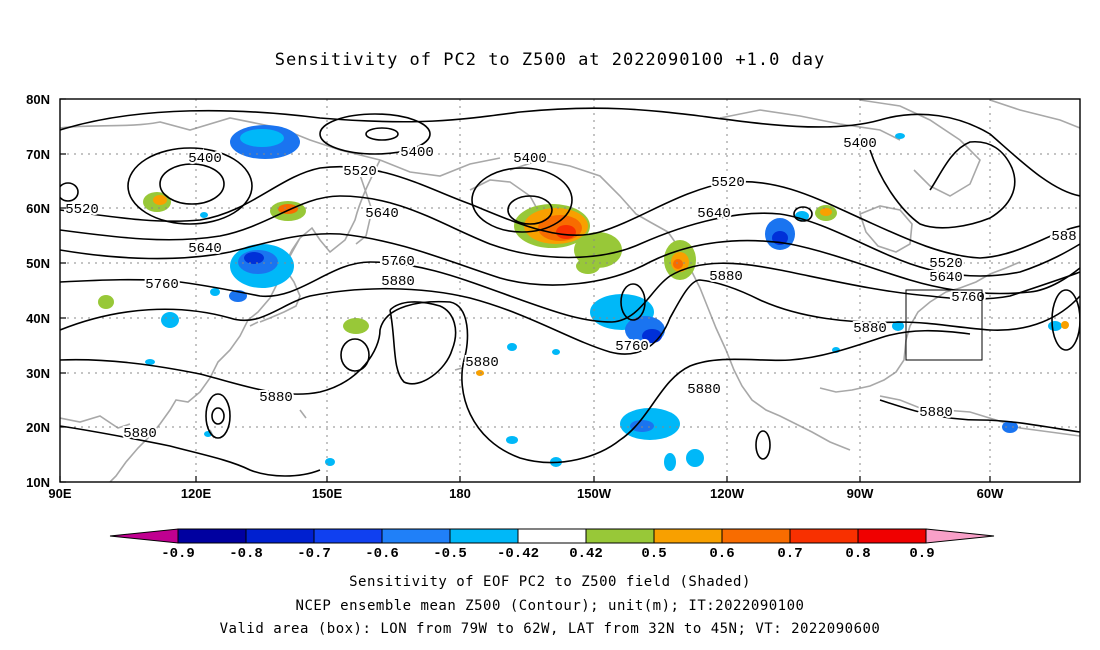 The image size is (1100, 650). I want to click on colorbar-max-arrow, so click(960, 536).